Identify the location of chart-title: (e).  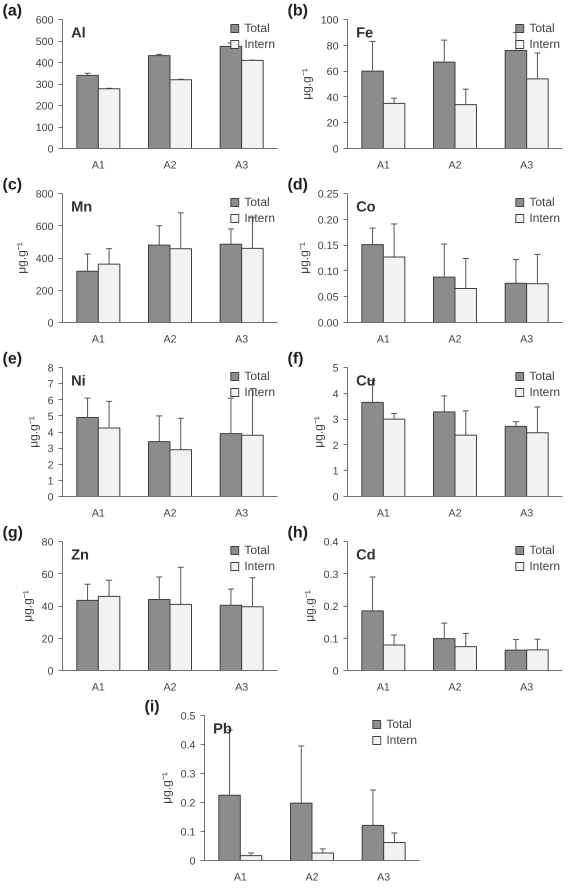
(12, 359).